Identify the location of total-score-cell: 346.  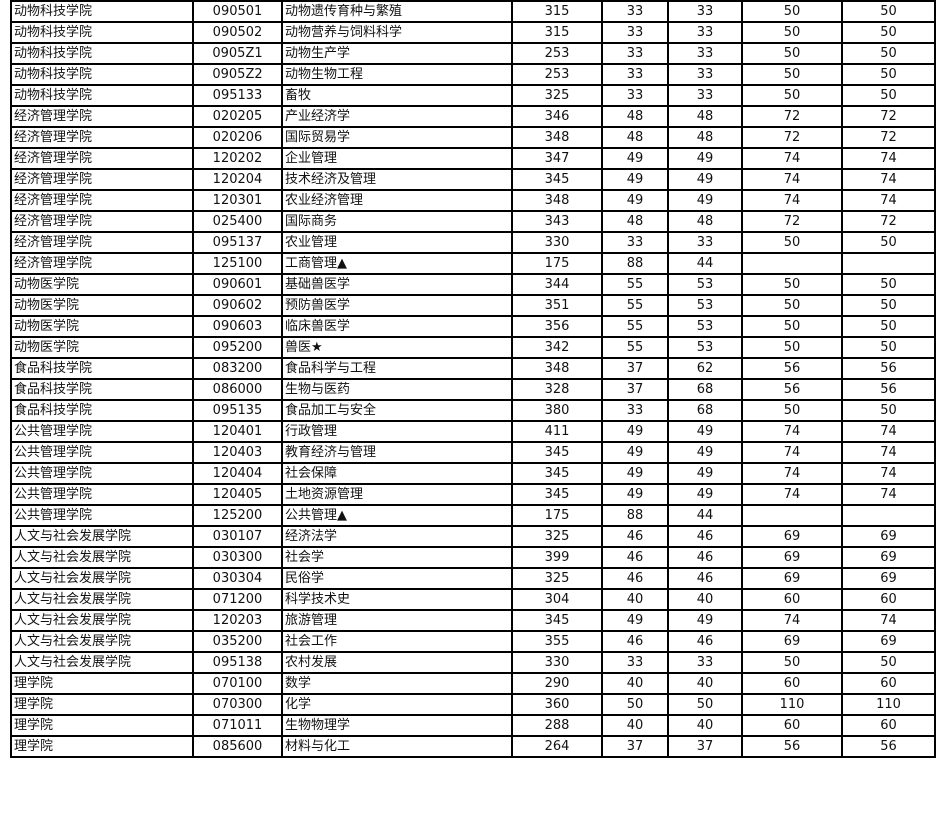
(557, 116).